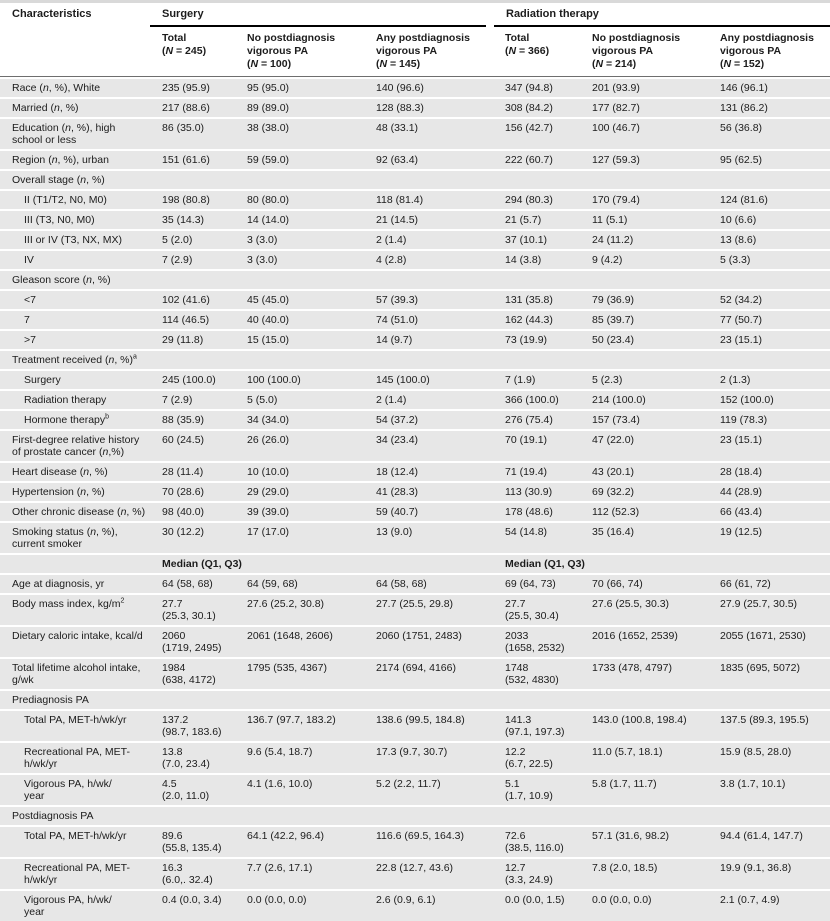  What do you see at coordinates (529, 492) in the screenshot?
I see `cell-value: 113 (30.9)` at bounding box center [529, 492].